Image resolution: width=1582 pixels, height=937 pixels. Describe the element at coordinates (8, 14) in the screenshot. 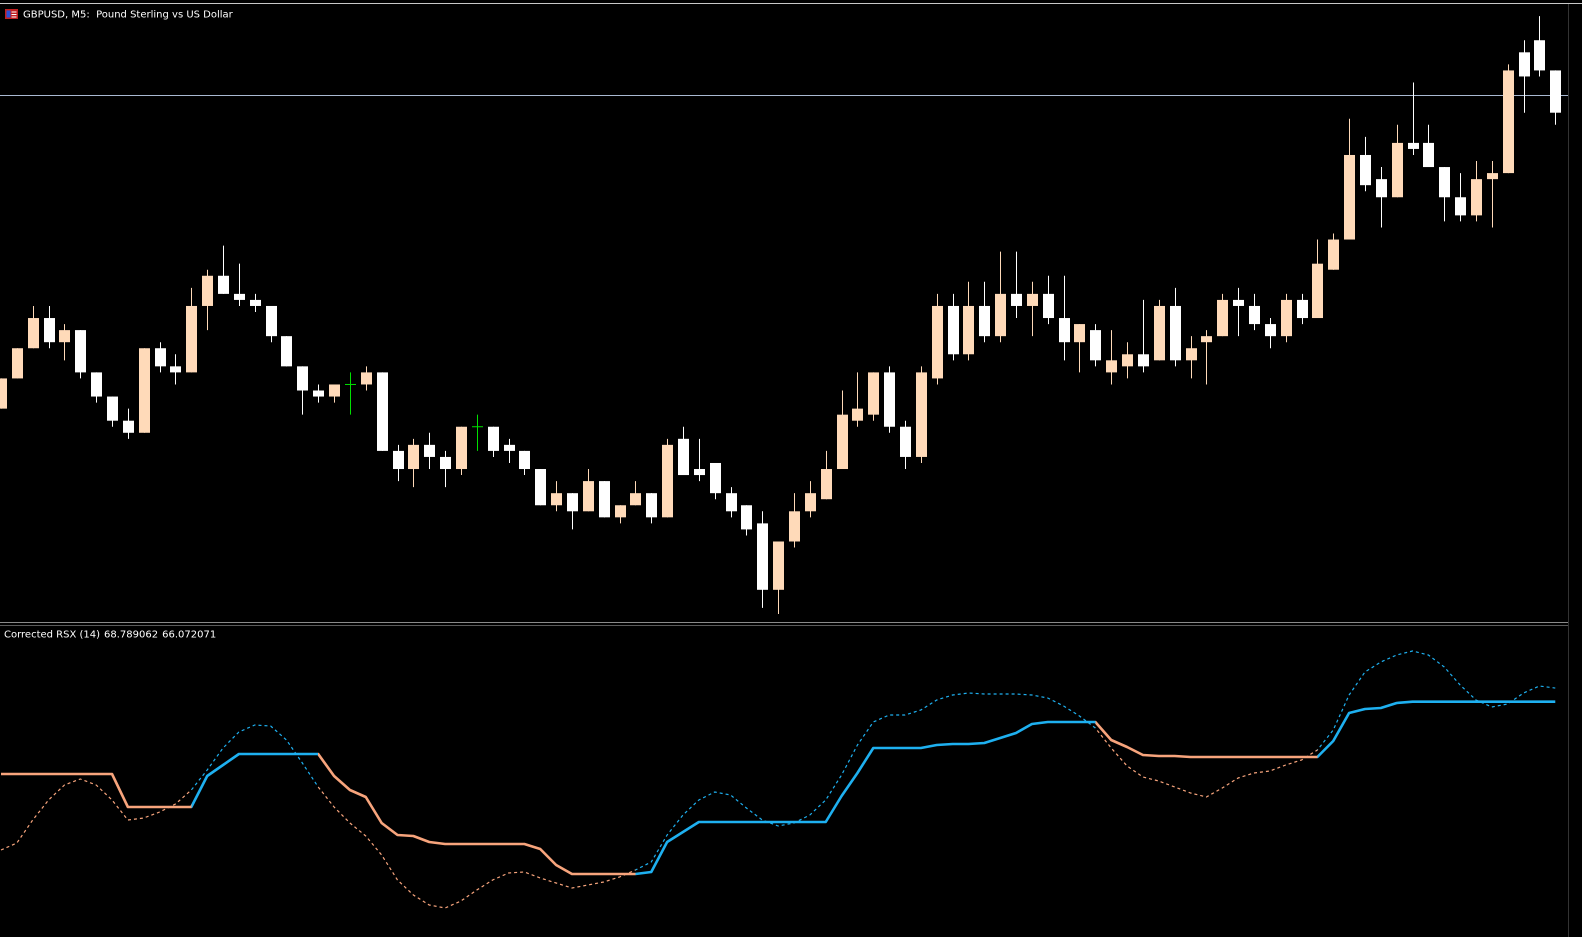

I see `icon-part` at that location.